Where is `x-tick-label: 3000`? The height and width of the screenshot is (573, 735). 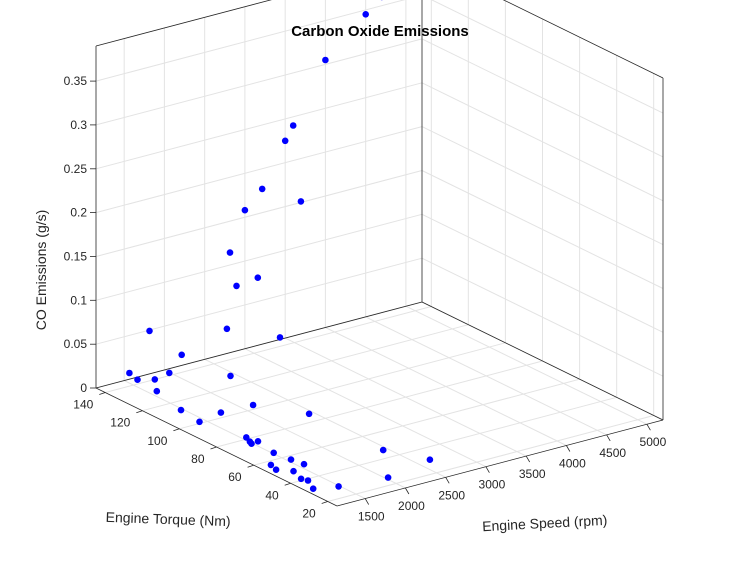 x-tick-label: 3000 is located at coordinates (492, 485).